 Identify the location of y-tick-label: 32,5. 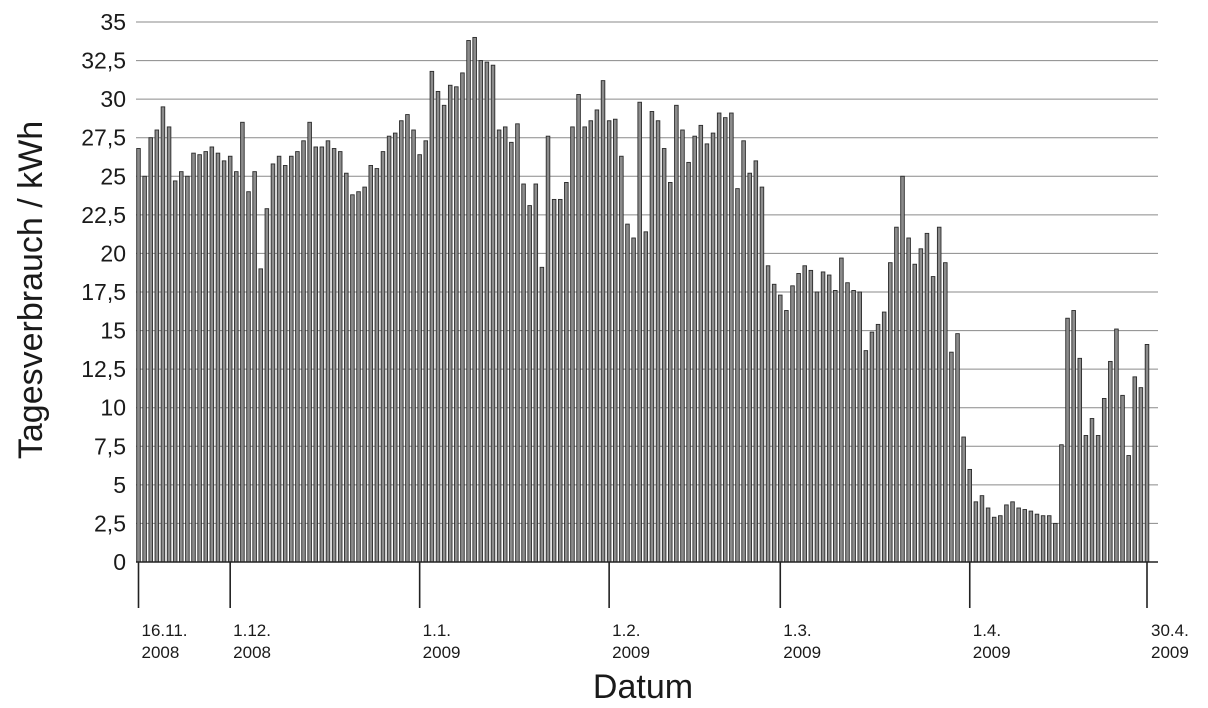
(103, 61).